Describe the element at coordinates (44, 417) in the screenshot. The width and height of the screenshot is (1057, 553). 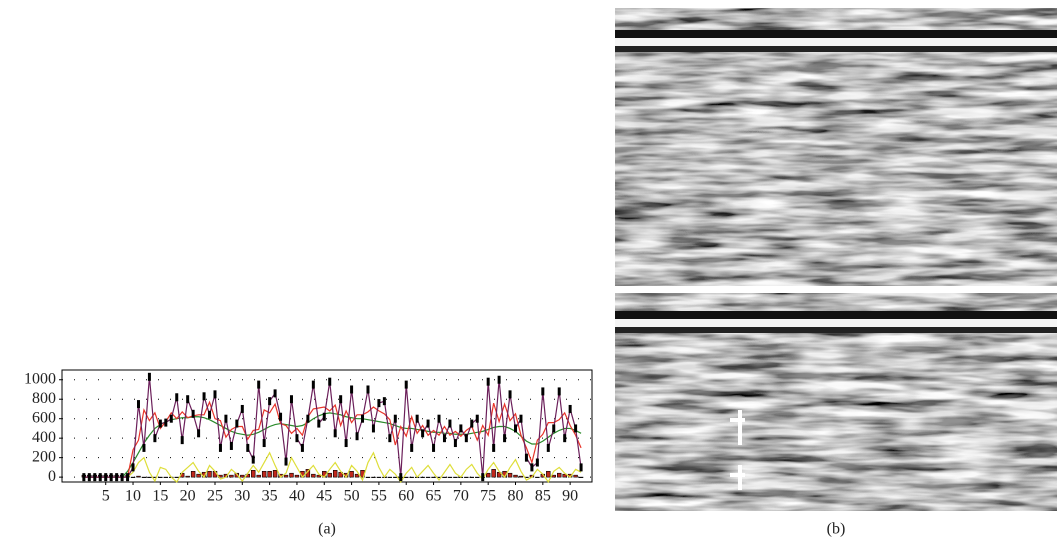
I see `y-tick-label: 600` at that location.